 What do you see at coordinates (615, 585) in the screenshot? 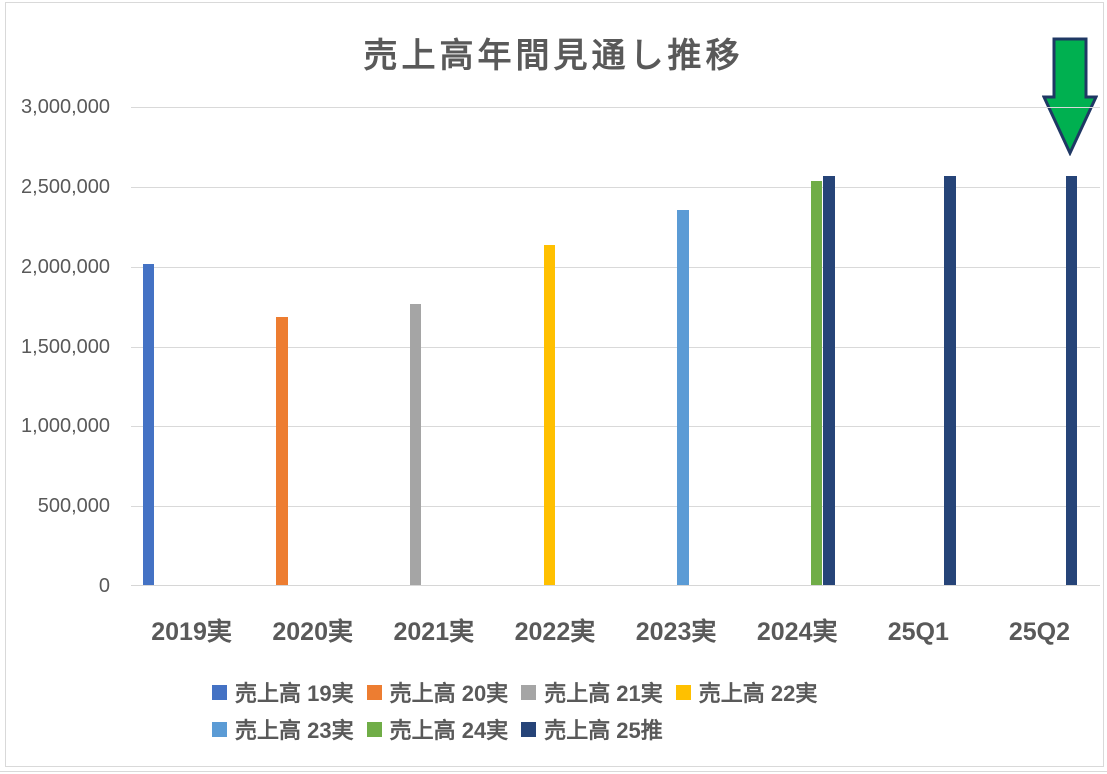
I see `x-axis-line` at bounding box center [615, 585].